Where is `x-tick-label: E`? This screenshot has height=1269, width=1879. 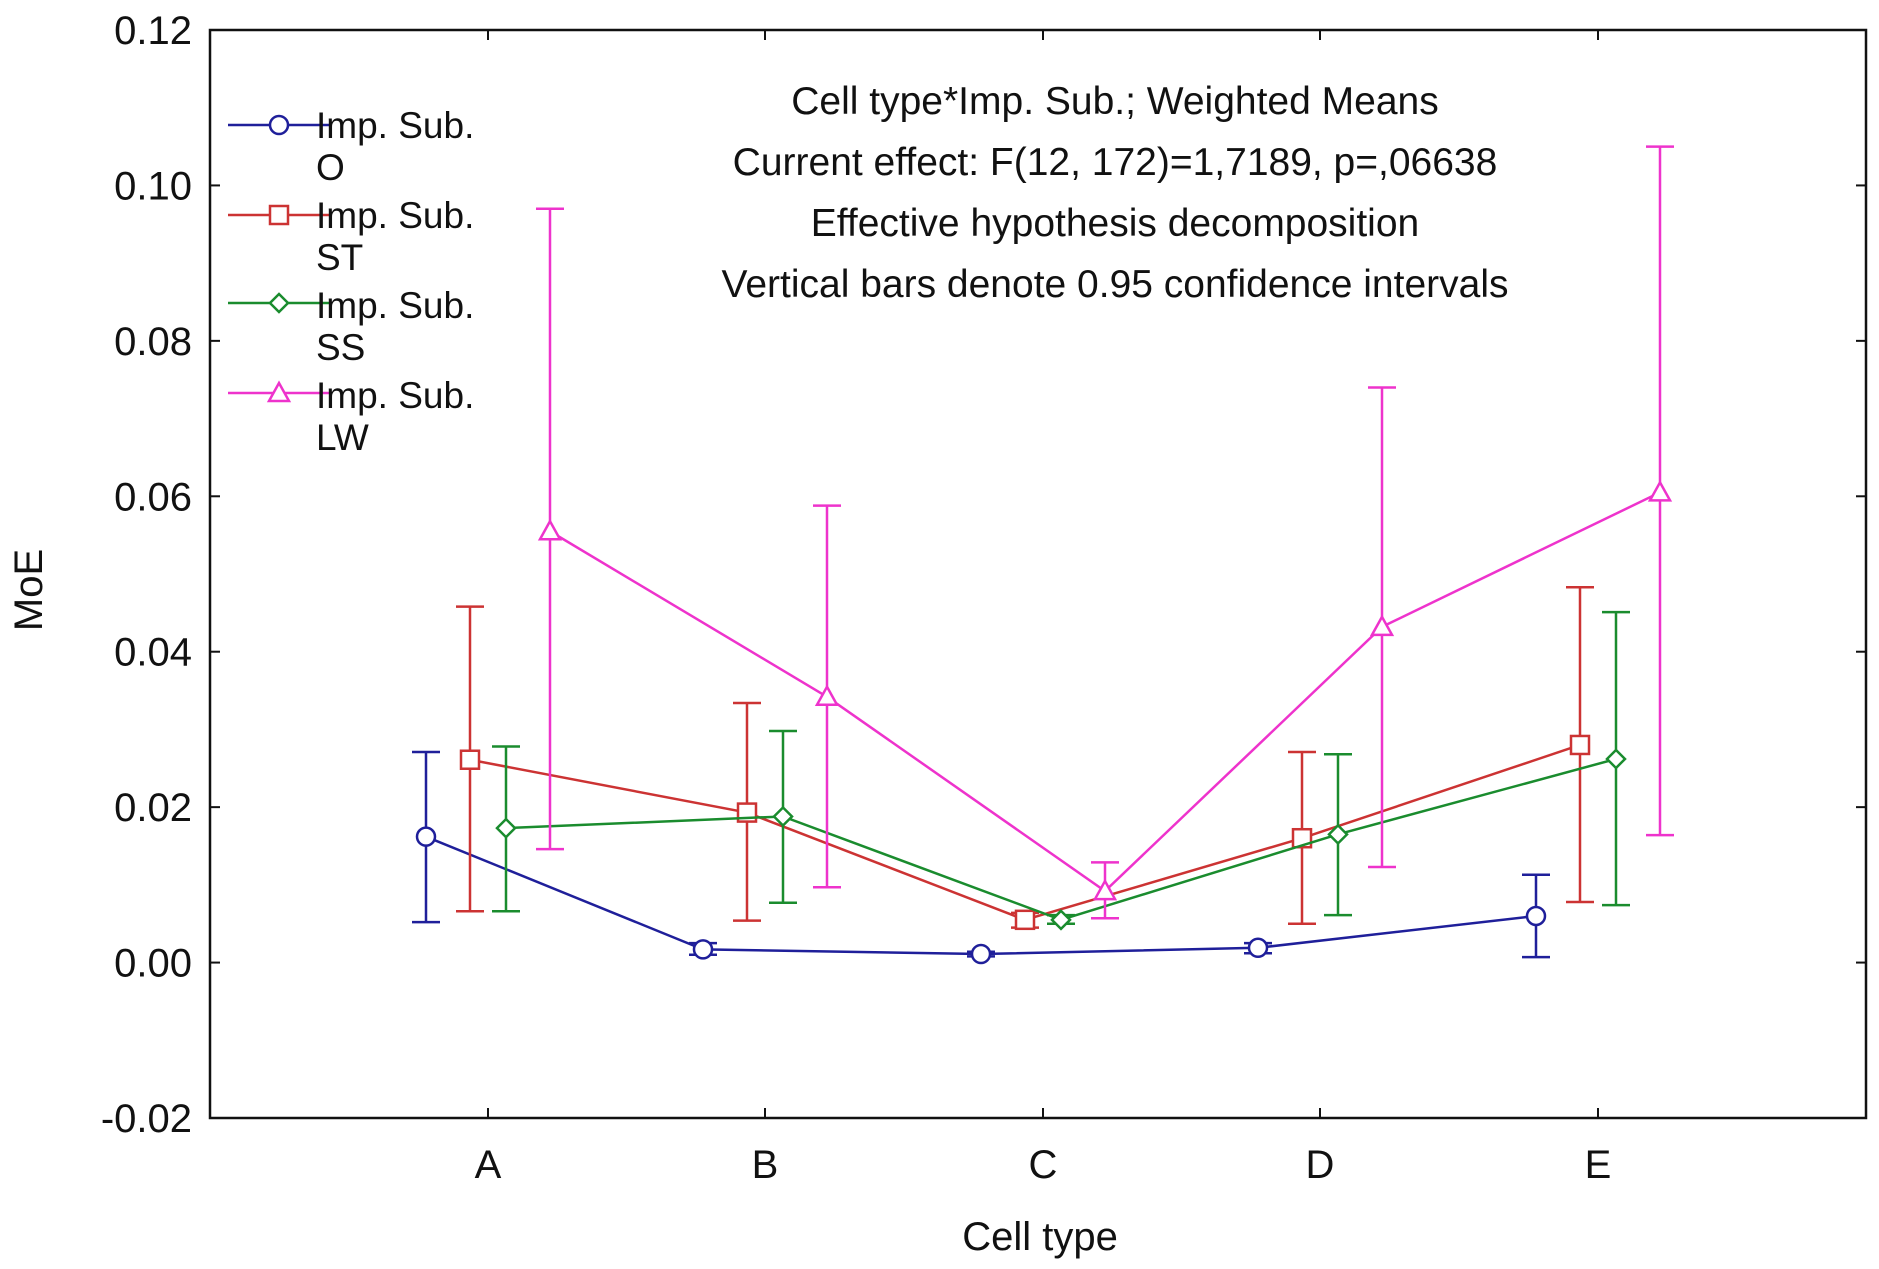 x-tick-label: E is located at coordinates (1598, 1165).